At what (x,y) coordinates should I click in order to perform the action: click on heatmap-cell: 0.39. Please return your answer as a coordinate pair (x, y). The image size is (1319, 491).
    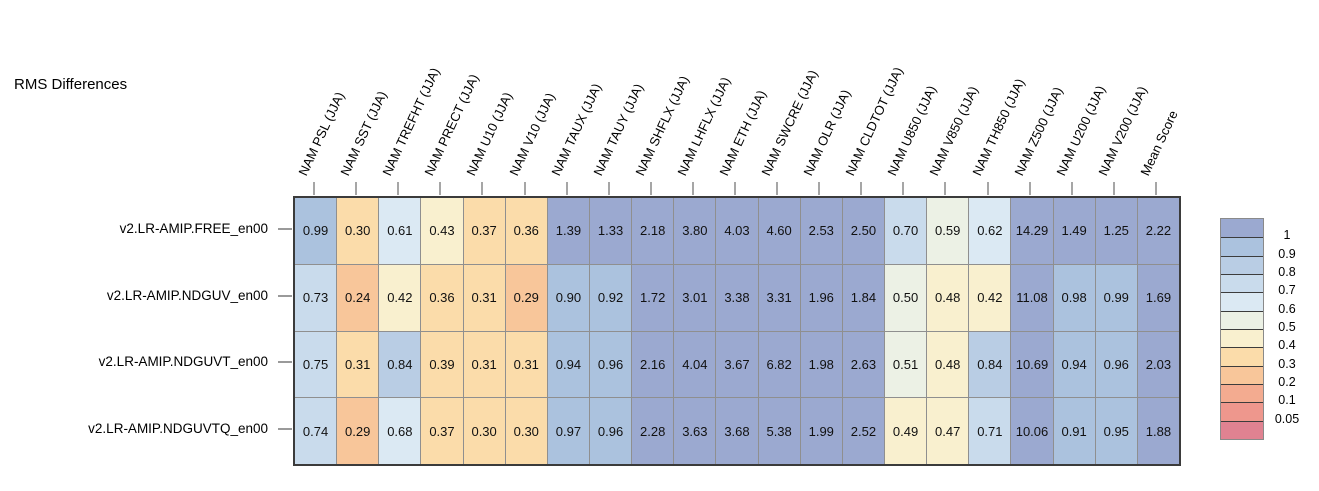
    Looking at the image, I should click on (442, 364).